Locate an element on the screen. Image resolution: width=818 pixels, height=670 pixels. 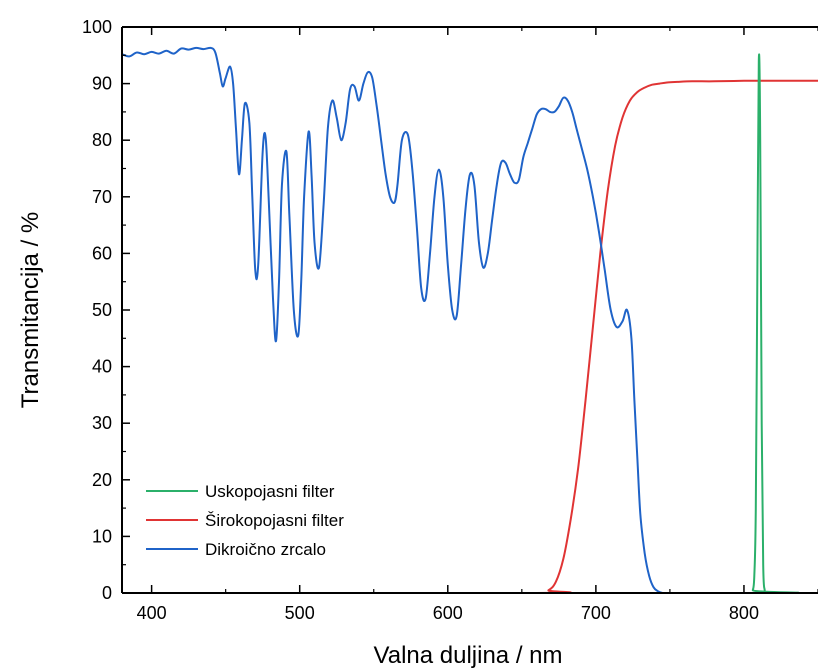
y-tick-label: 30 is located at coordinates (102, 423).